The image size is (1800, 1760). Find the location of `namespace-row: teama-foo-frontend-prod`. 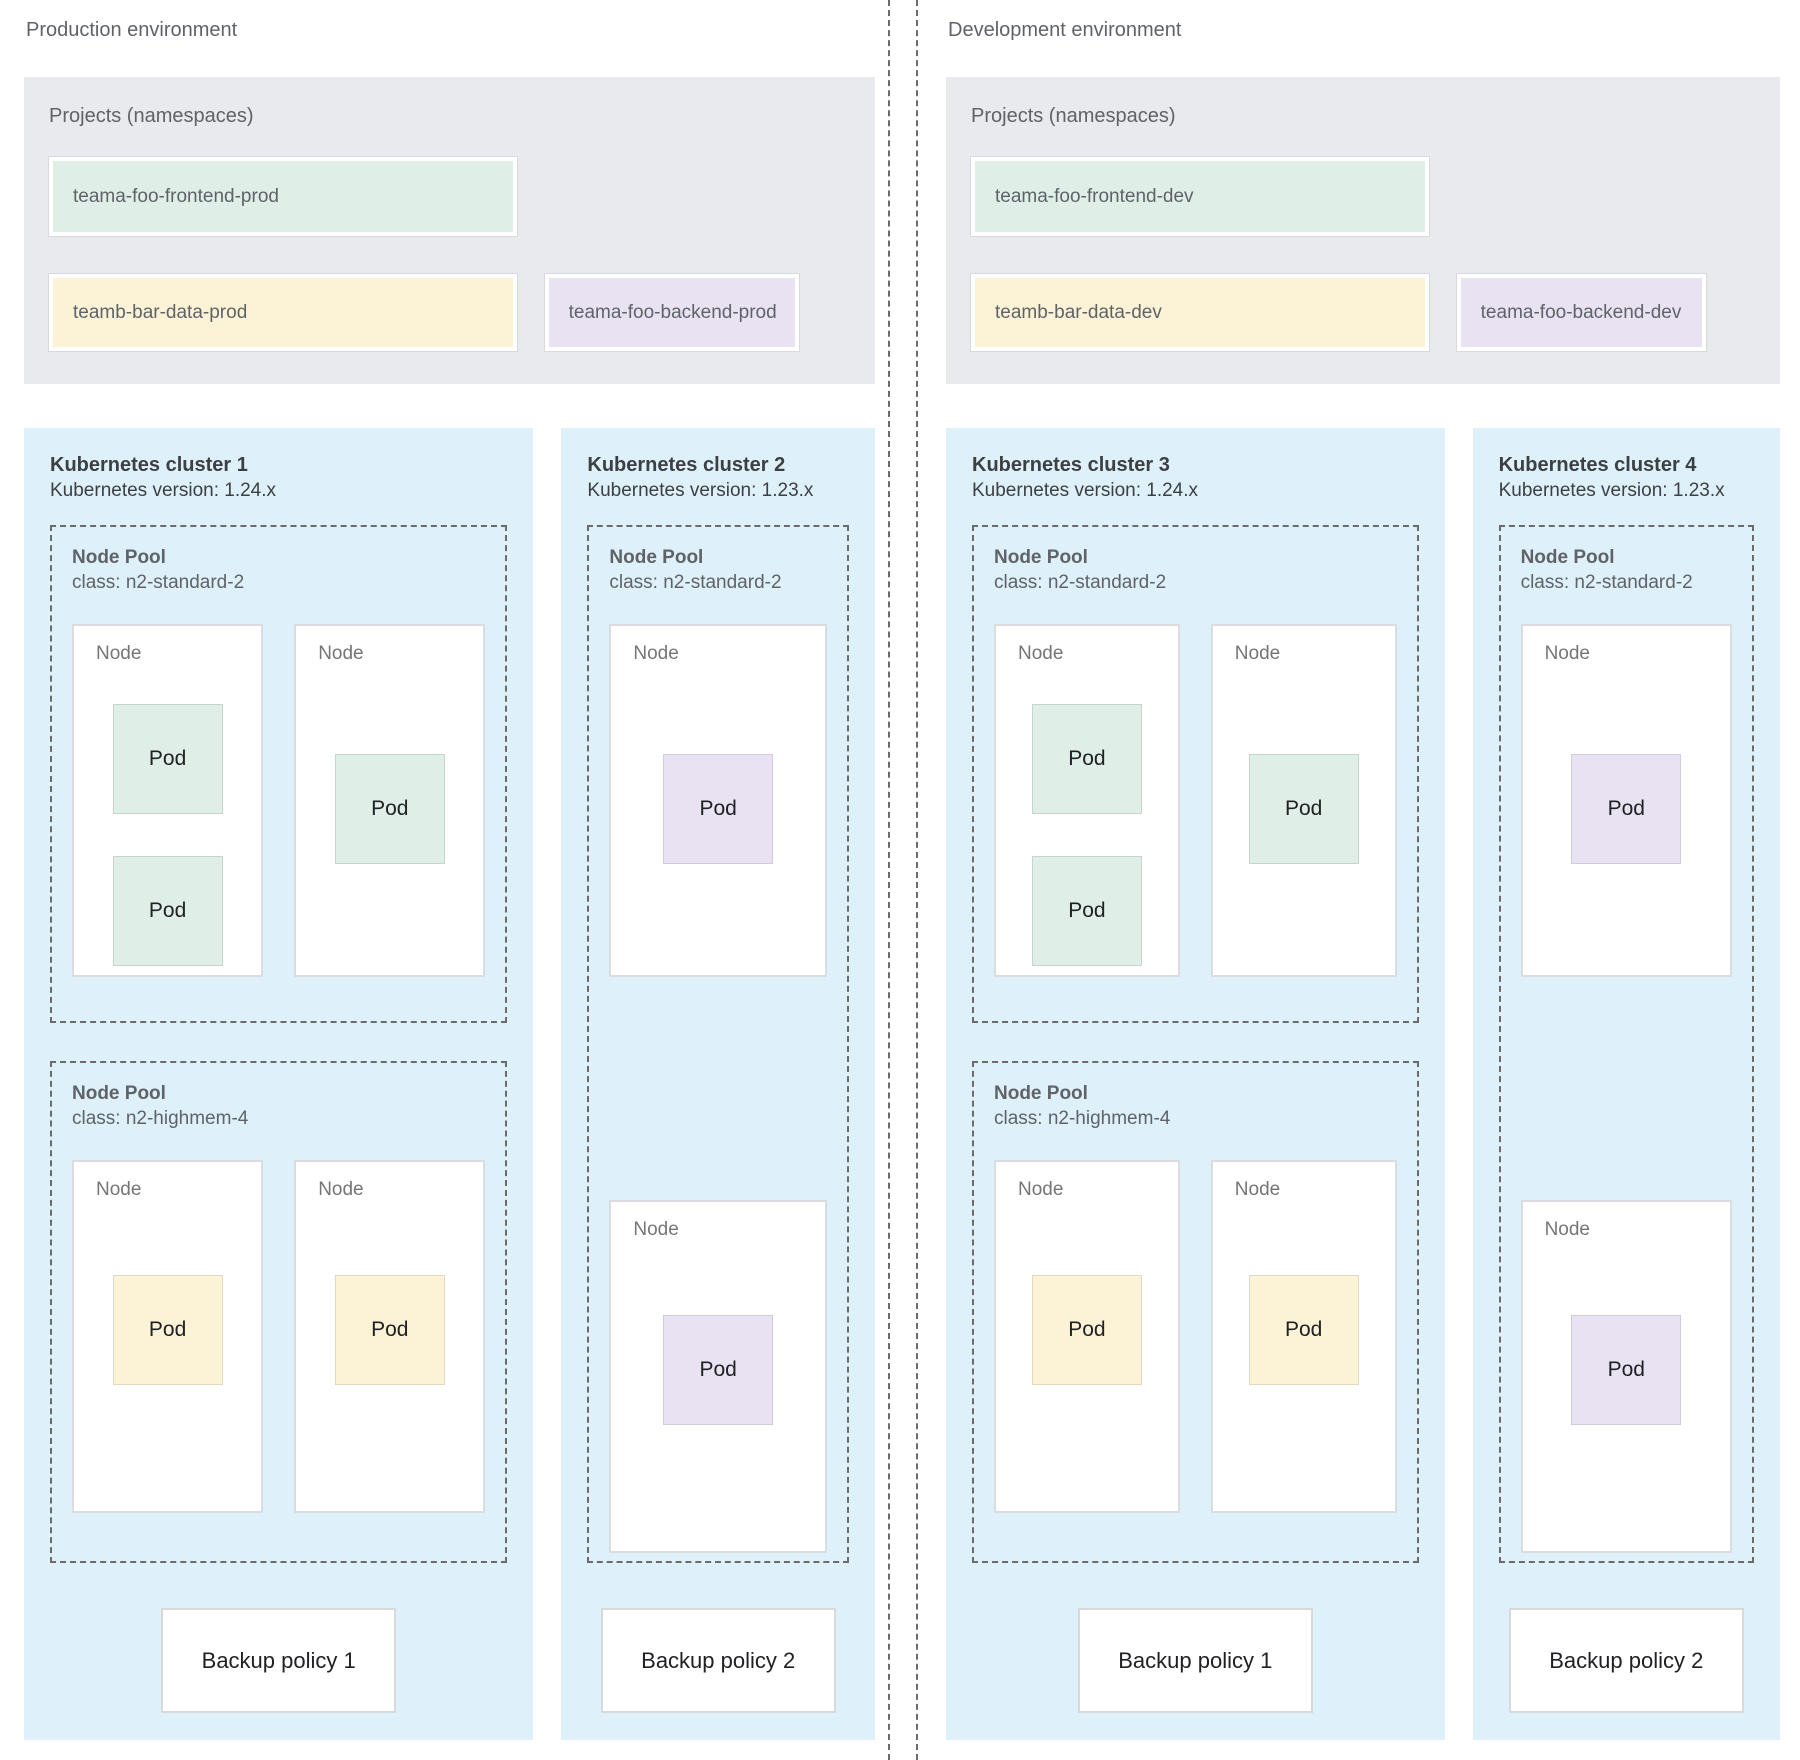

namespace-row: teama-foo-frontend-prod is located at coordinates (447, 196).